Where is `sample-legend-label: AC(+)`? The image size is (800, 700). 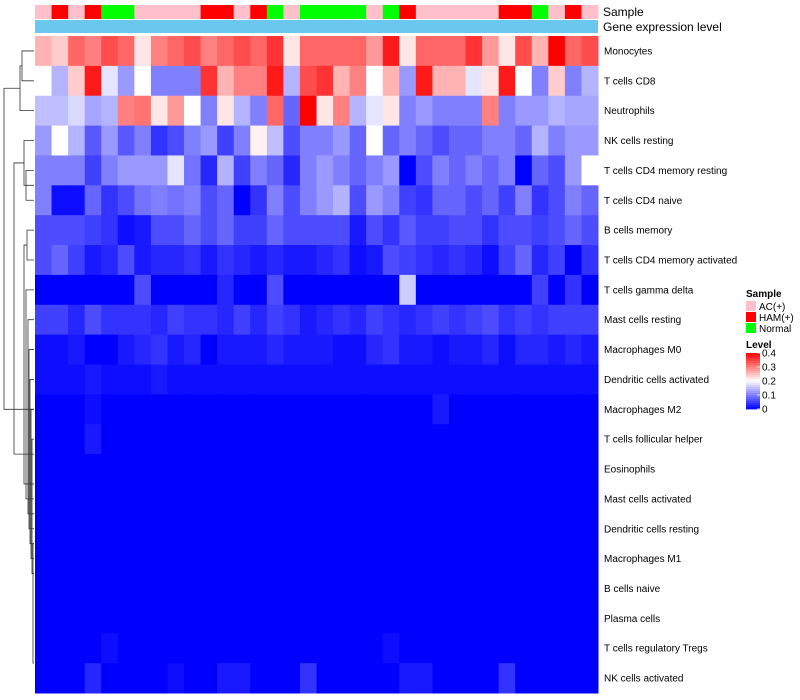 sample-legend-label: AC(+) is located at coordinates (772, 307).